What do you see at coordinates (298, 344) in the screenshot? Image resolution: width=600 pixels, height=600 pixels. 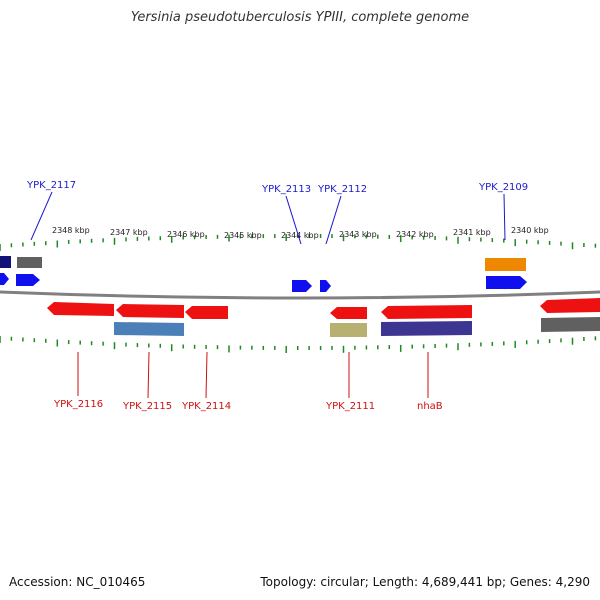 I see `inner-tick-ring` at bounding box center [298, 344].